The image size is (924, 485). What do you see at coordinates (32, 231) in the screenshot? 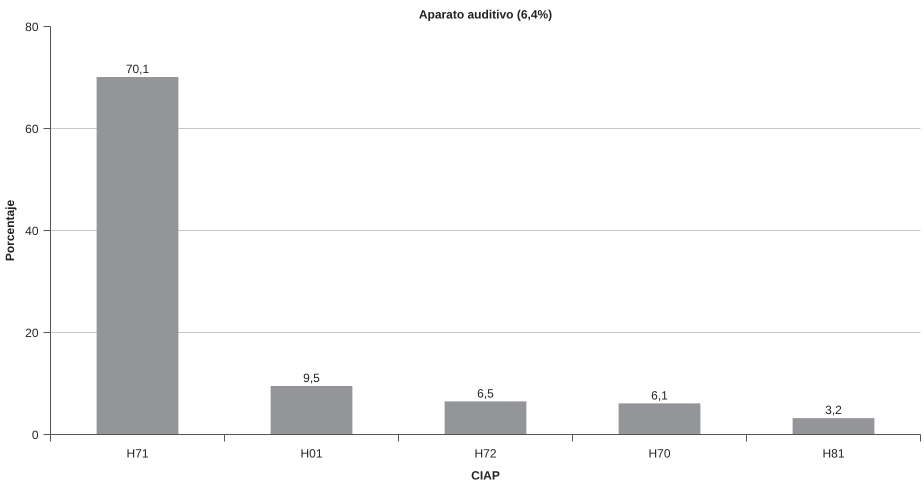
I see `y-tick-label: 40` at bounding box center [32, 231].